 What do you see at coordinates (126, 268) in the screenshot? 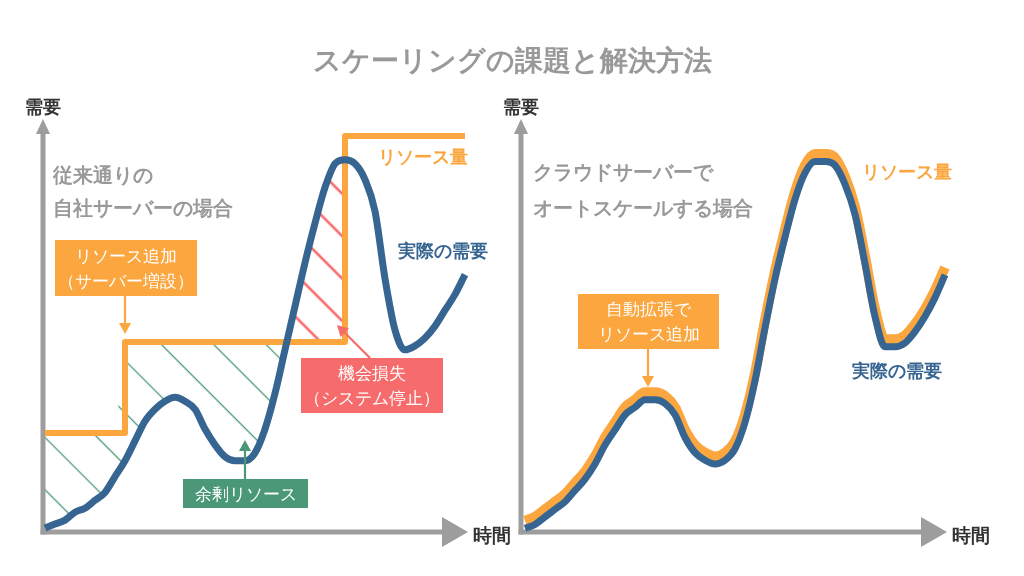
I see `annotation-text: リソース追加（サーバー増設）` at bounding box center [126, 268].